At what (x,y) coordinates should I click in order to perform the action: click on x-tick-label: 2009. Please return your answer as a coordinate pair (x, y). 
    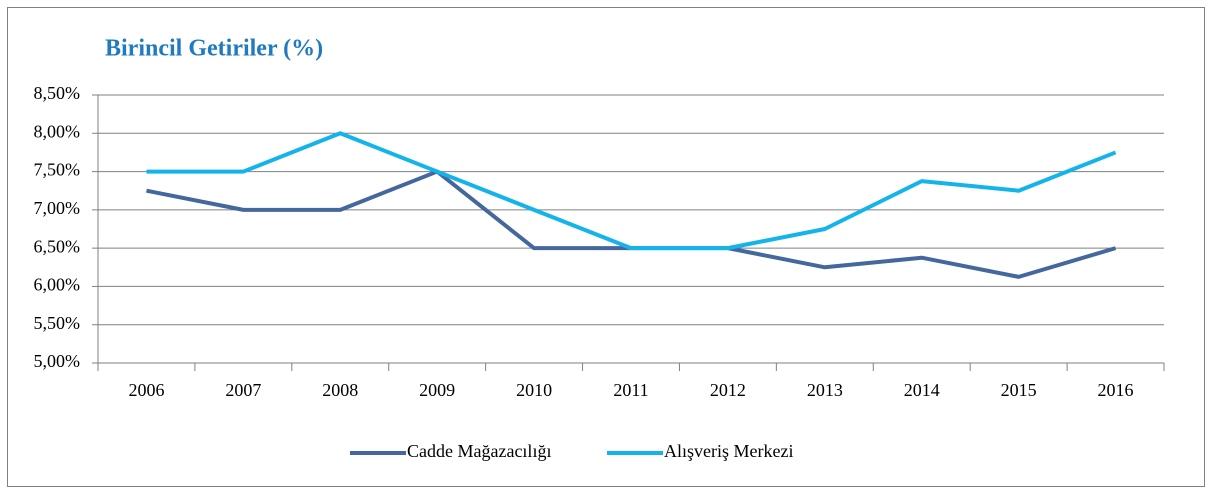
    Looking at the image, I should click on (437, 390).